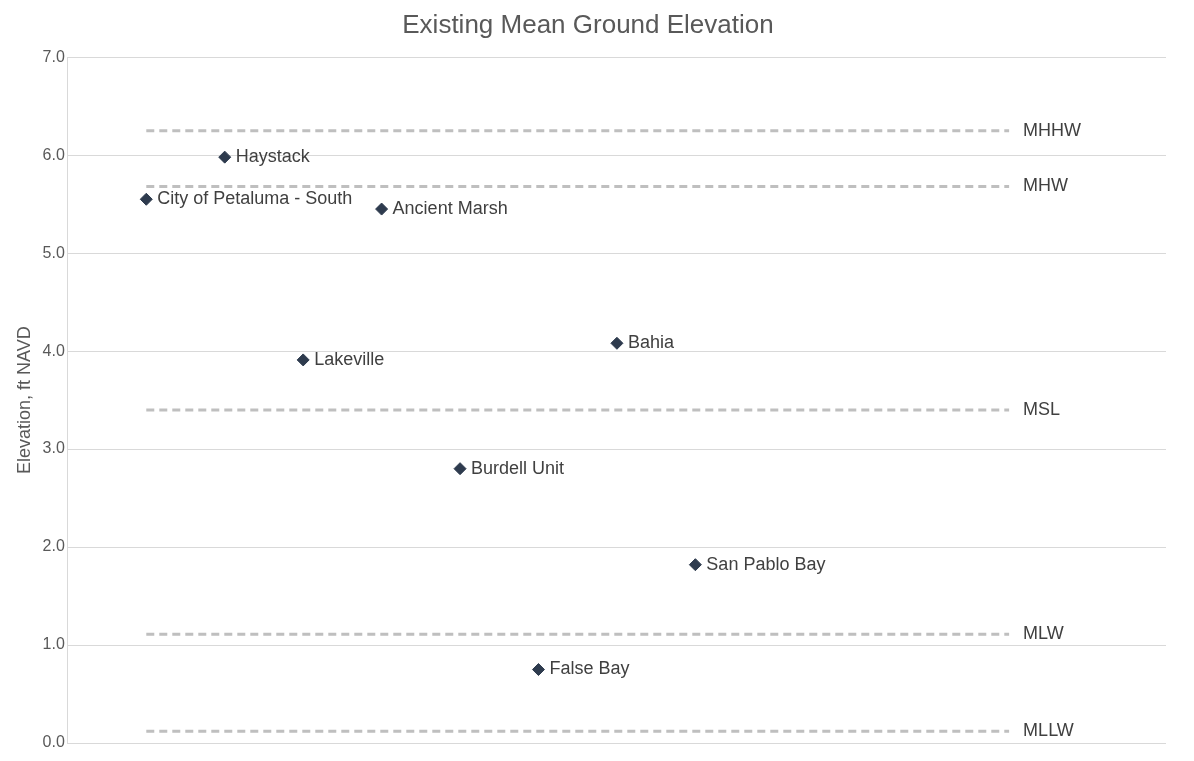 The height and width of the screenshot is (761, 1194). What do you see at coordinates (53, 742) in the screenshot?
I see `y-tick-label: 0.0` at bounding box center [53, 742].